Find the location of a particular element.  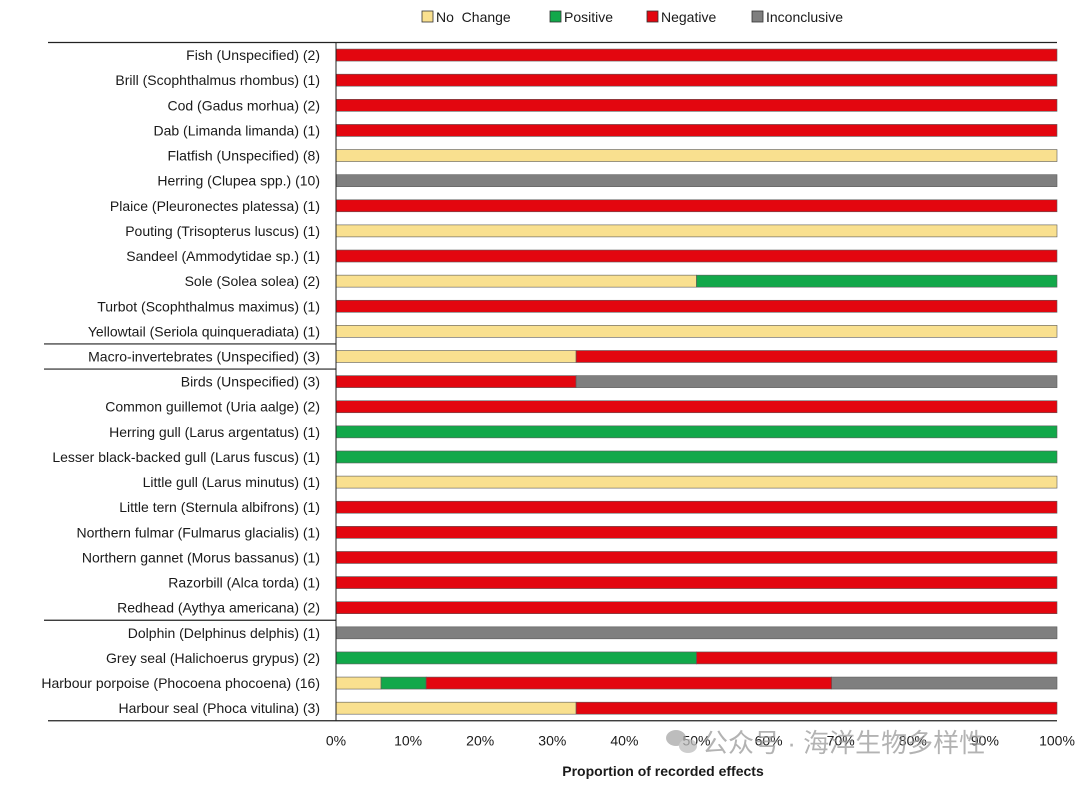

category-label: Little gull (Larus minutus) (1) is located at coordinates (231, 482).